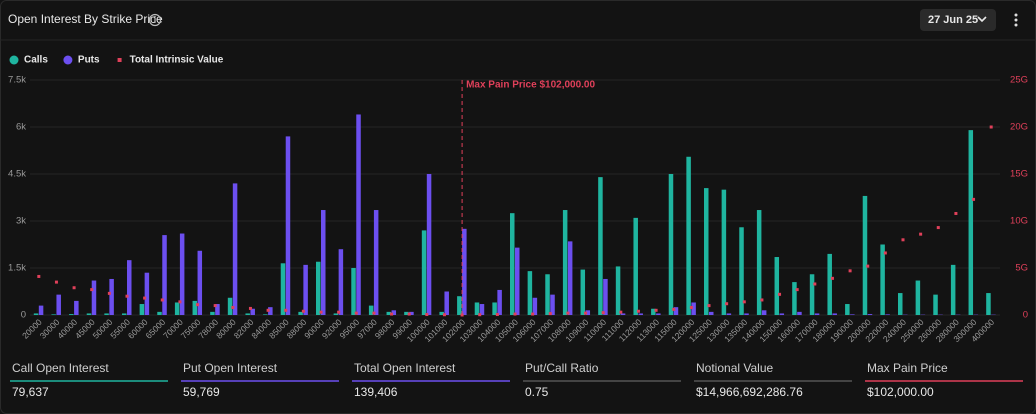  I want to click on stat-value: $102,000.00, so click(900, 392).